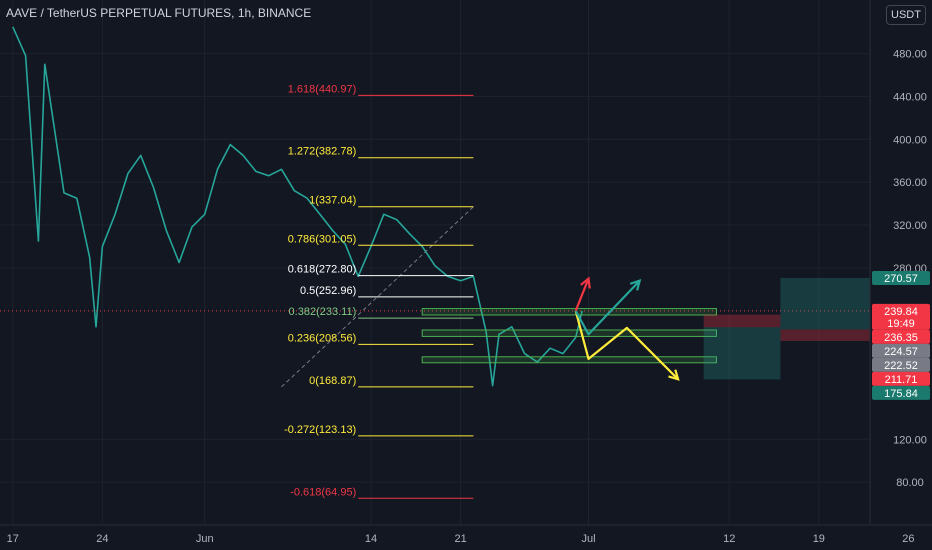 Image resolution: width=932 pixels, height=550 pixels. Describe the element at coordinates (910, 183) in the screenshot. I see `y-tick-label: 360.00` at that location.